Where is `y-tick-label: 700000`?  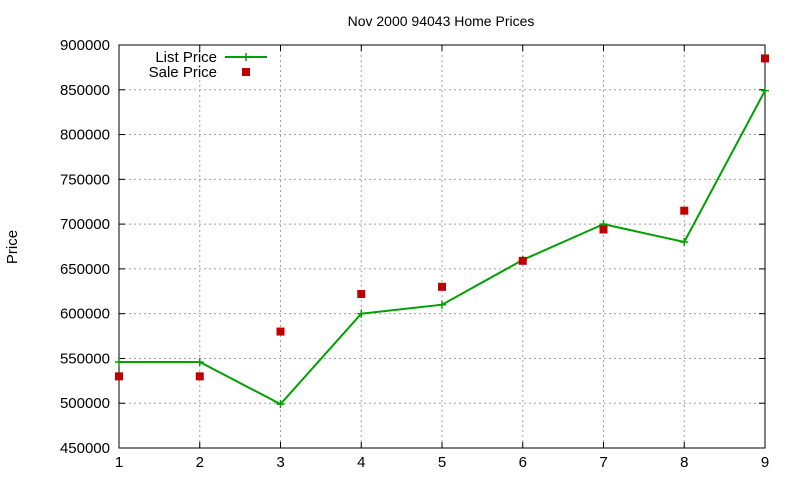
y-tick-label: 700000 is located at coordinates (85, 224).